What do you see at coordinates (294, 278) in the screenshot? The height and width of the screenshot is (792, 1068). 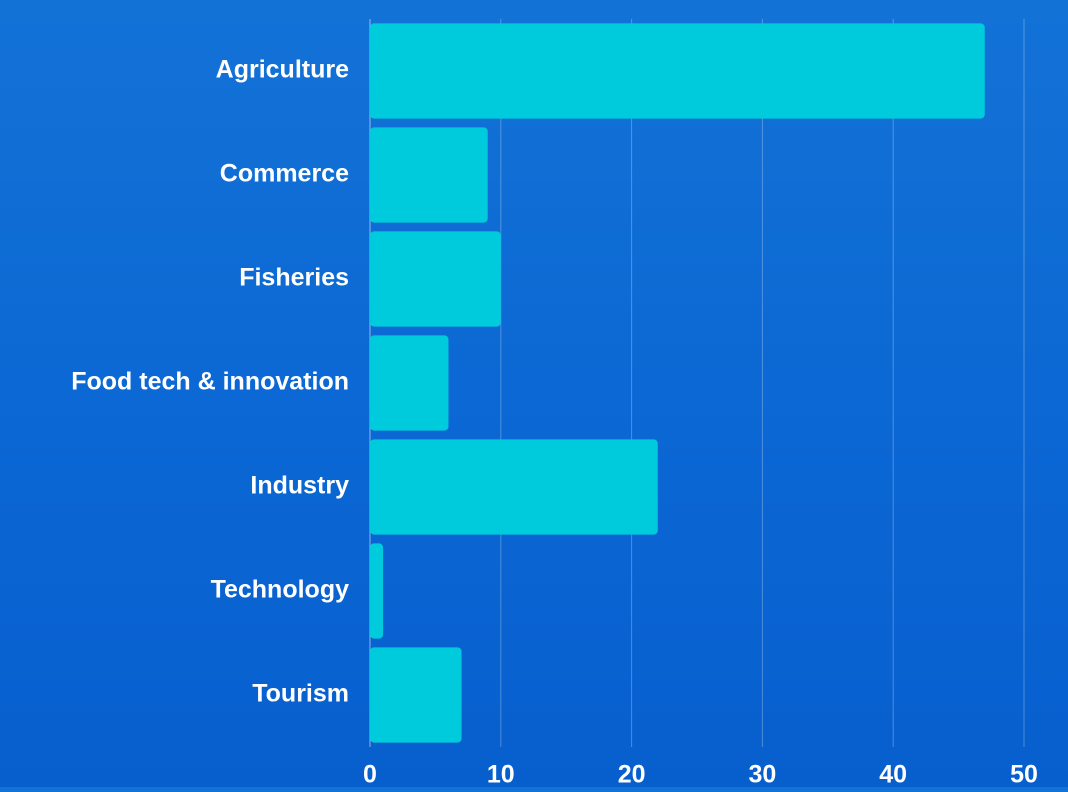 I see `category-label: Fisheries` at bounding box center [294, 278].